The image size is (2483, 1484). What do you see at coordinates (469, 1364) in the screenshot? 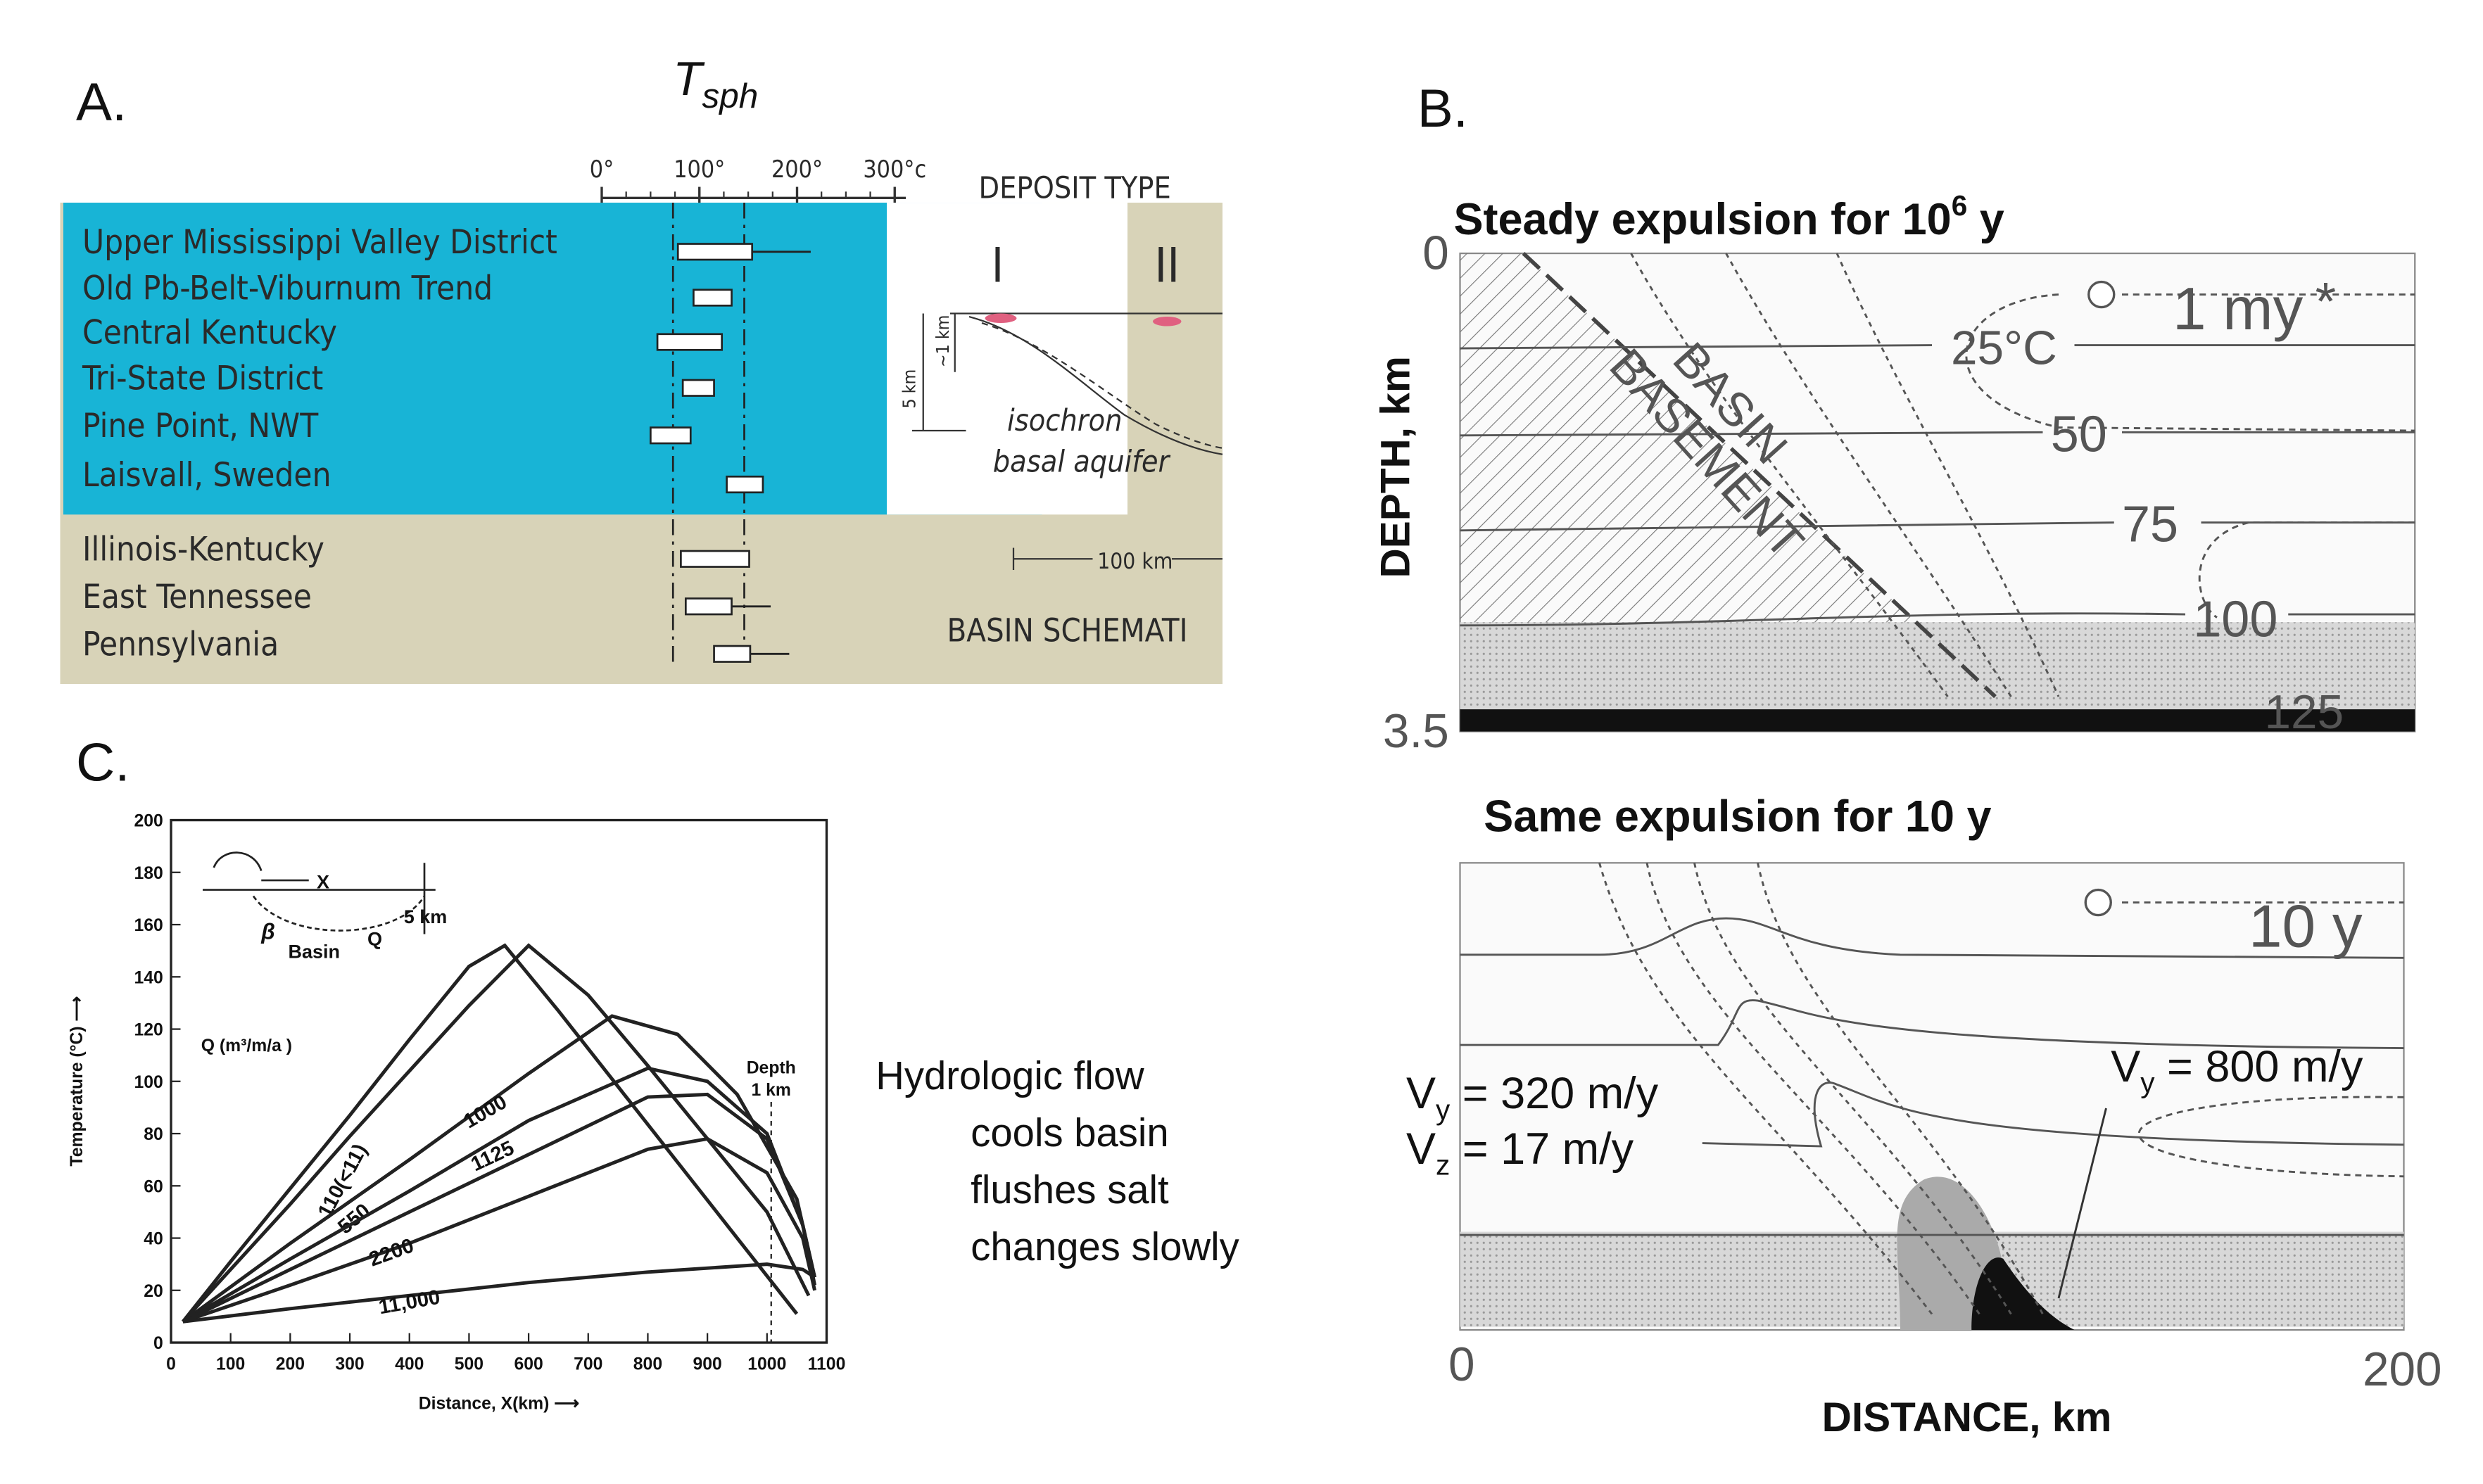
I see `x-tick-label: 500` at bounding box center [469, 1364].